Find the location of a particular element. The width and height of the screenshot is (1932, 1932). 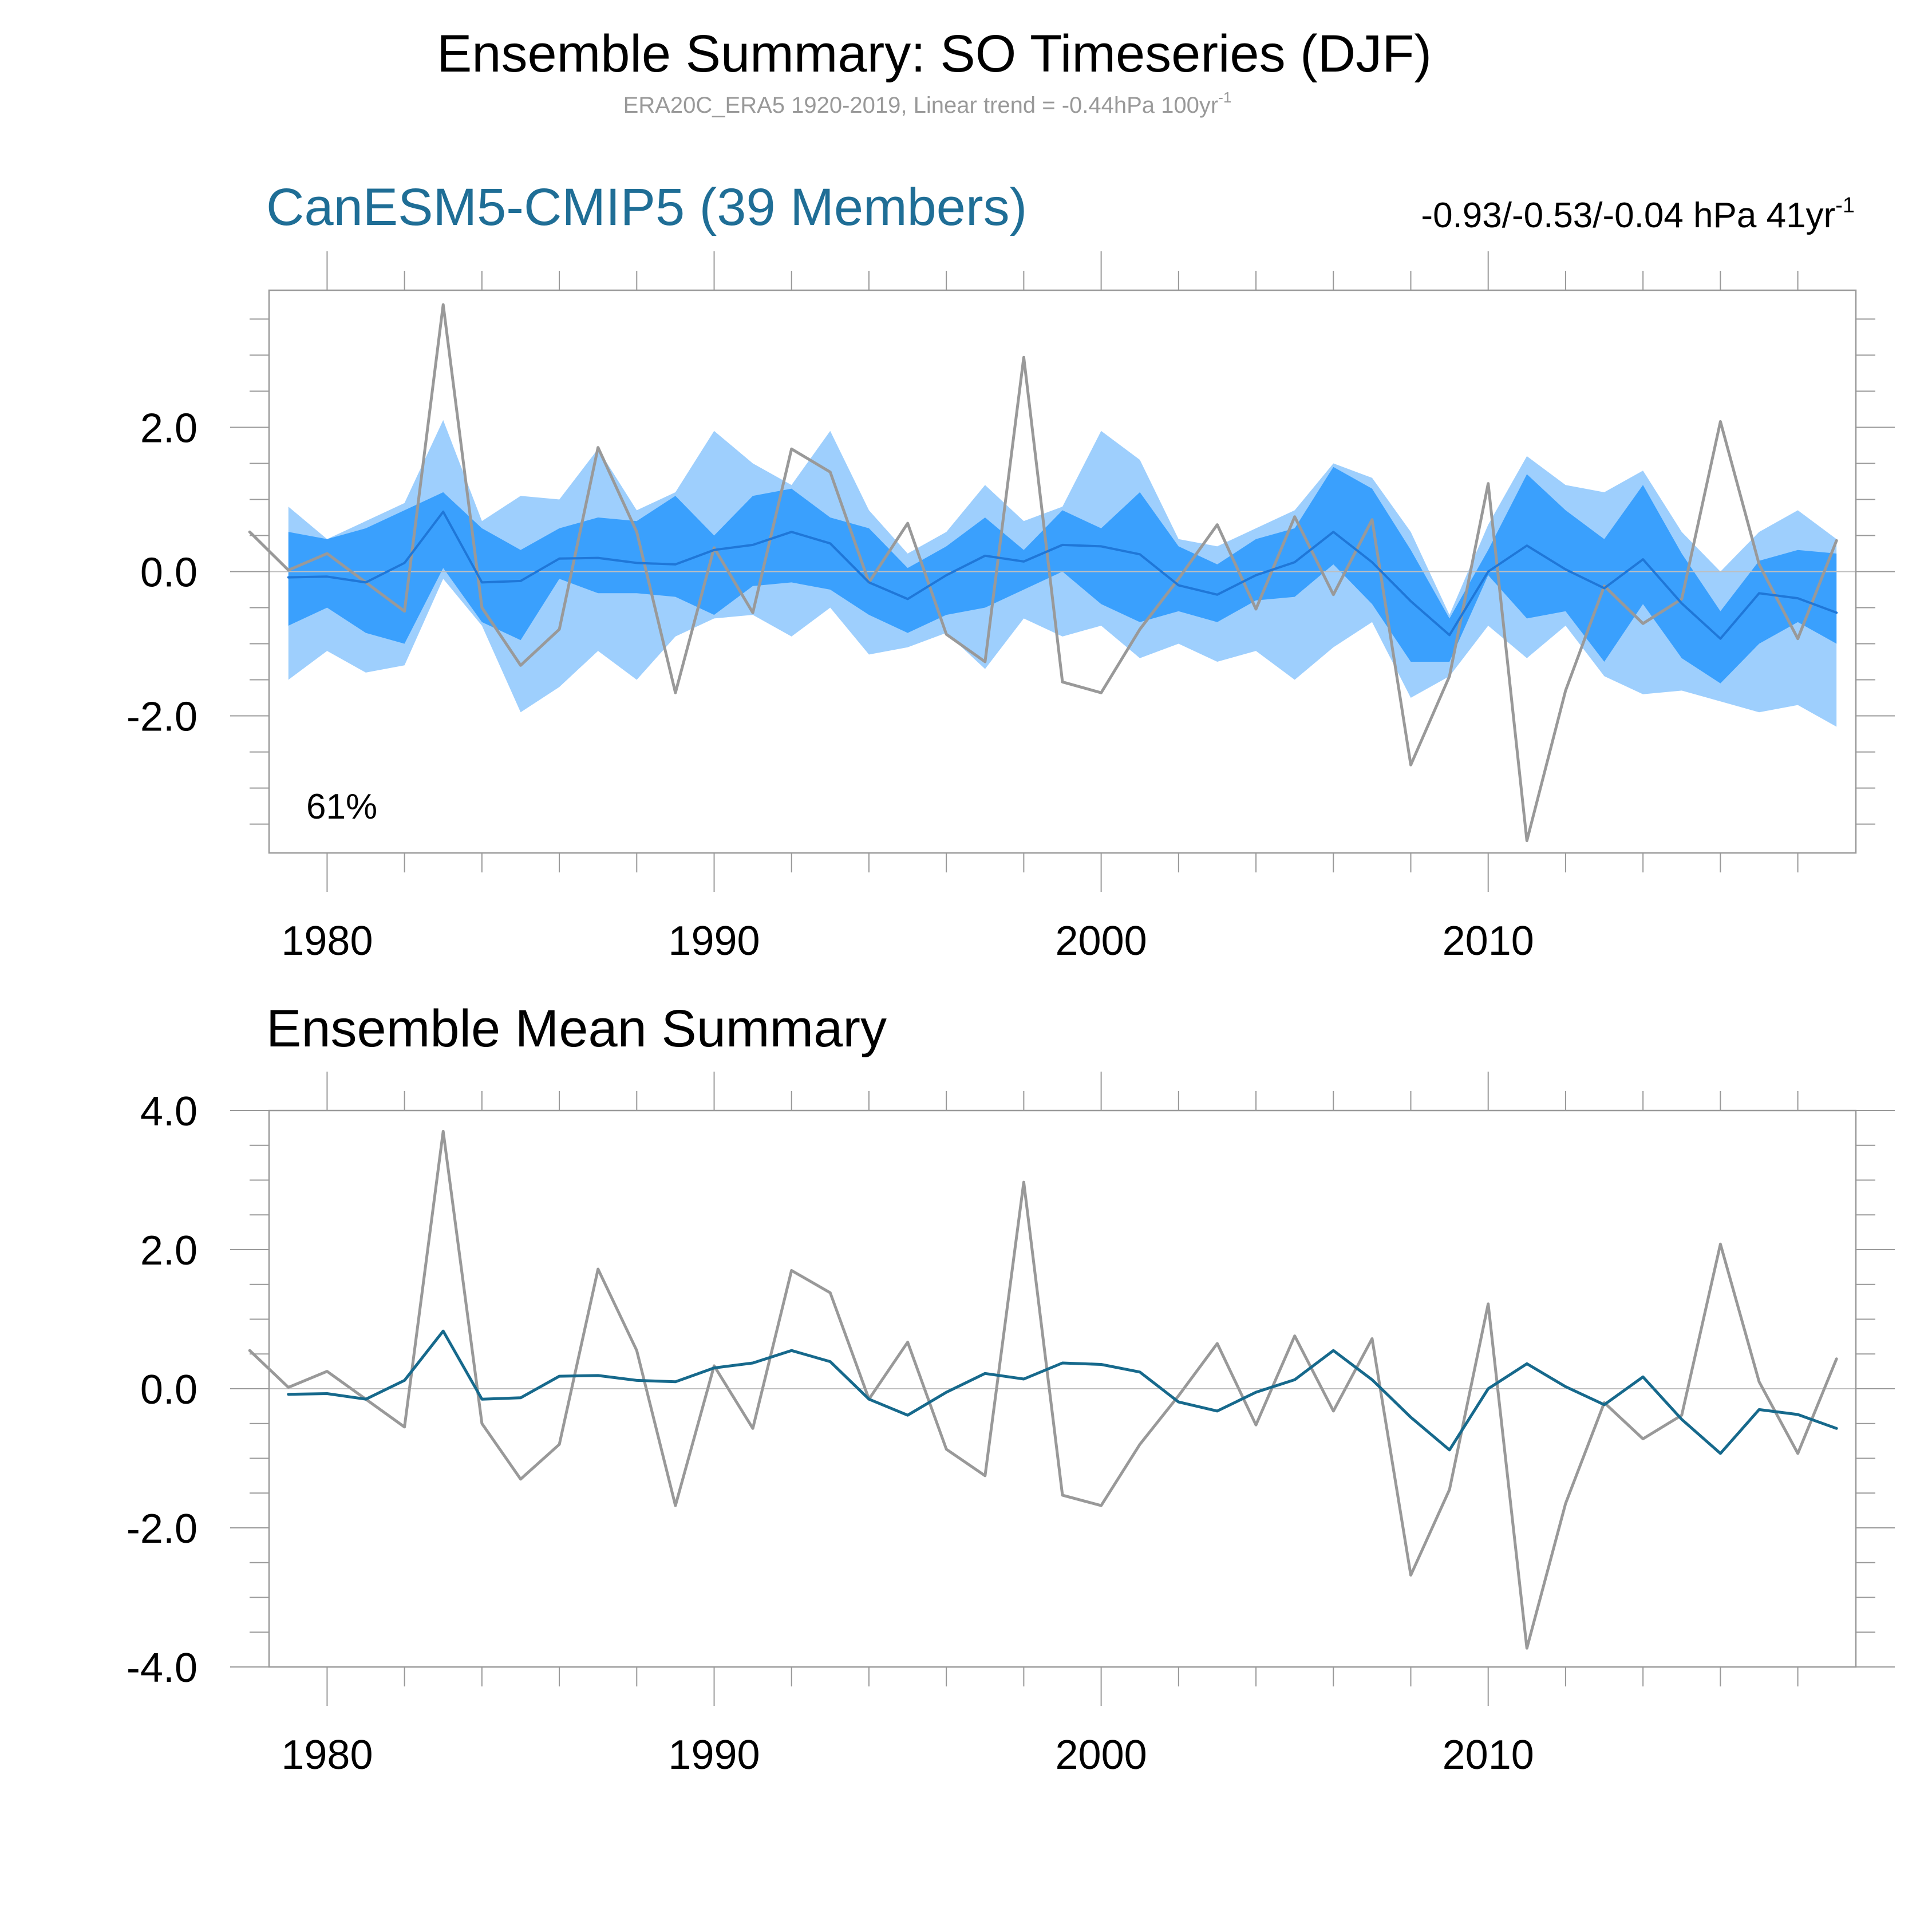

ensemble-spread-bands is located at coordinates (1062, 573).